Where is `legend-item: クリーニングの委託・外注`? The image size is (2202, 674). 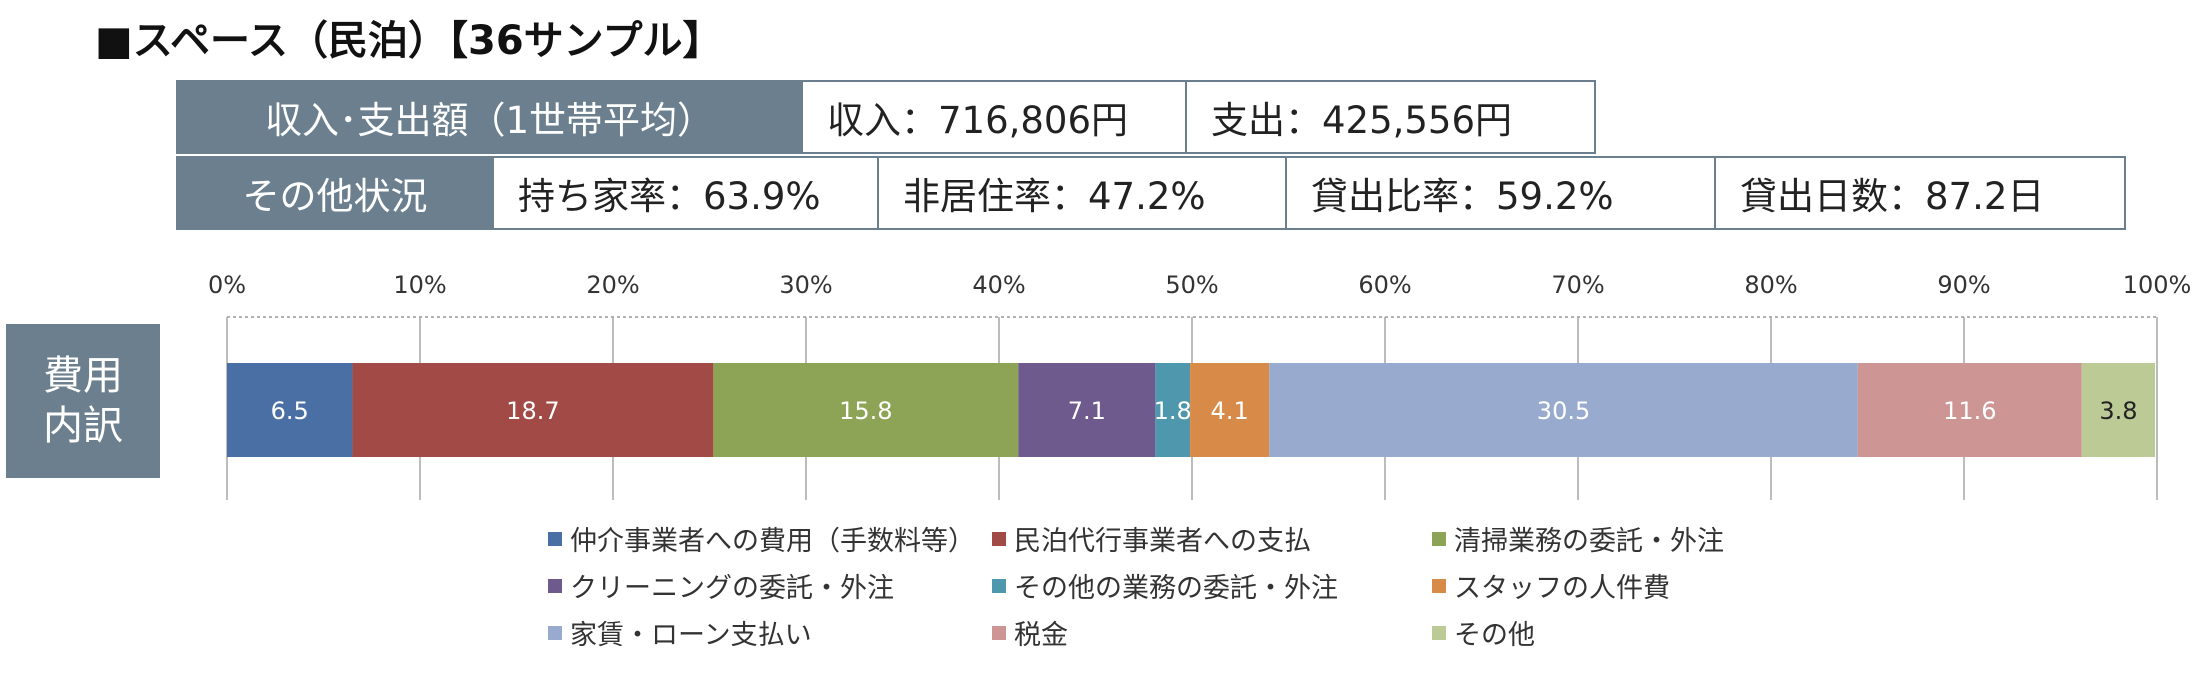
legend-item: クリーニングの委託・外注 is located at coordinates (721, 585).